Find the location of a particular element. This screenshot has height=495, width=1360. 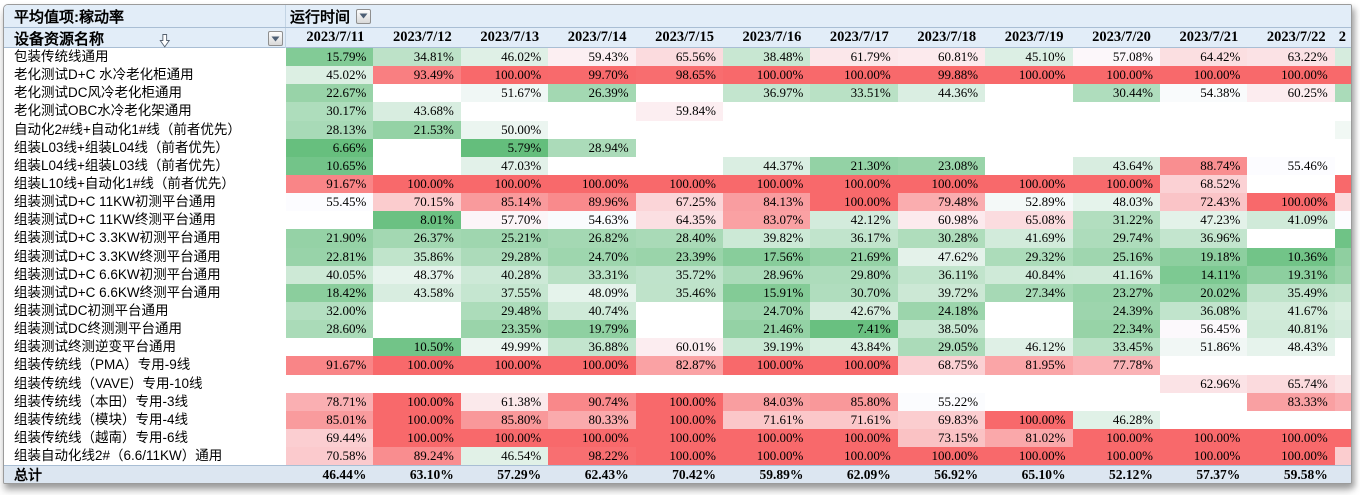

value-cell: 36.97% is located at coordinates (766, 93).